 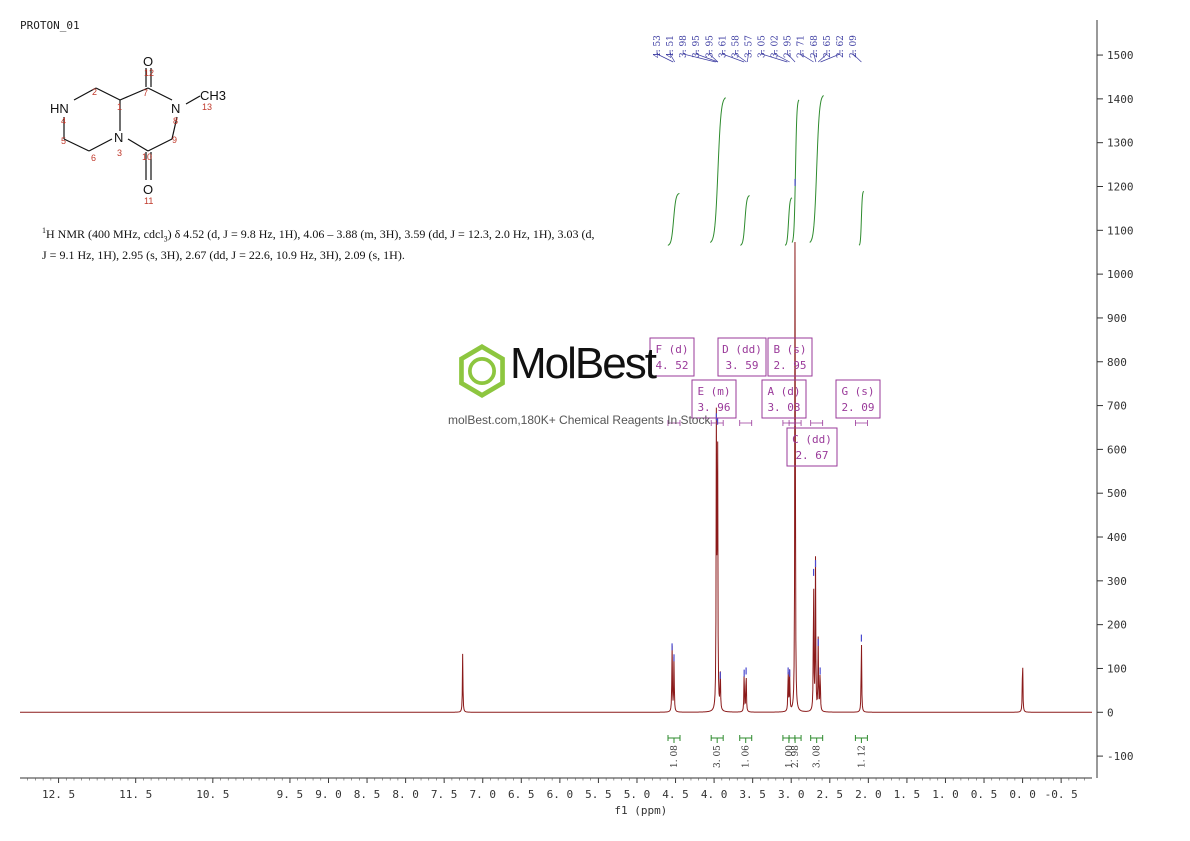 What do you see at coordinates (907, 794) in the screenshot?
I see `x-tick-label: 1. 5` at bounding box center [907, 794].